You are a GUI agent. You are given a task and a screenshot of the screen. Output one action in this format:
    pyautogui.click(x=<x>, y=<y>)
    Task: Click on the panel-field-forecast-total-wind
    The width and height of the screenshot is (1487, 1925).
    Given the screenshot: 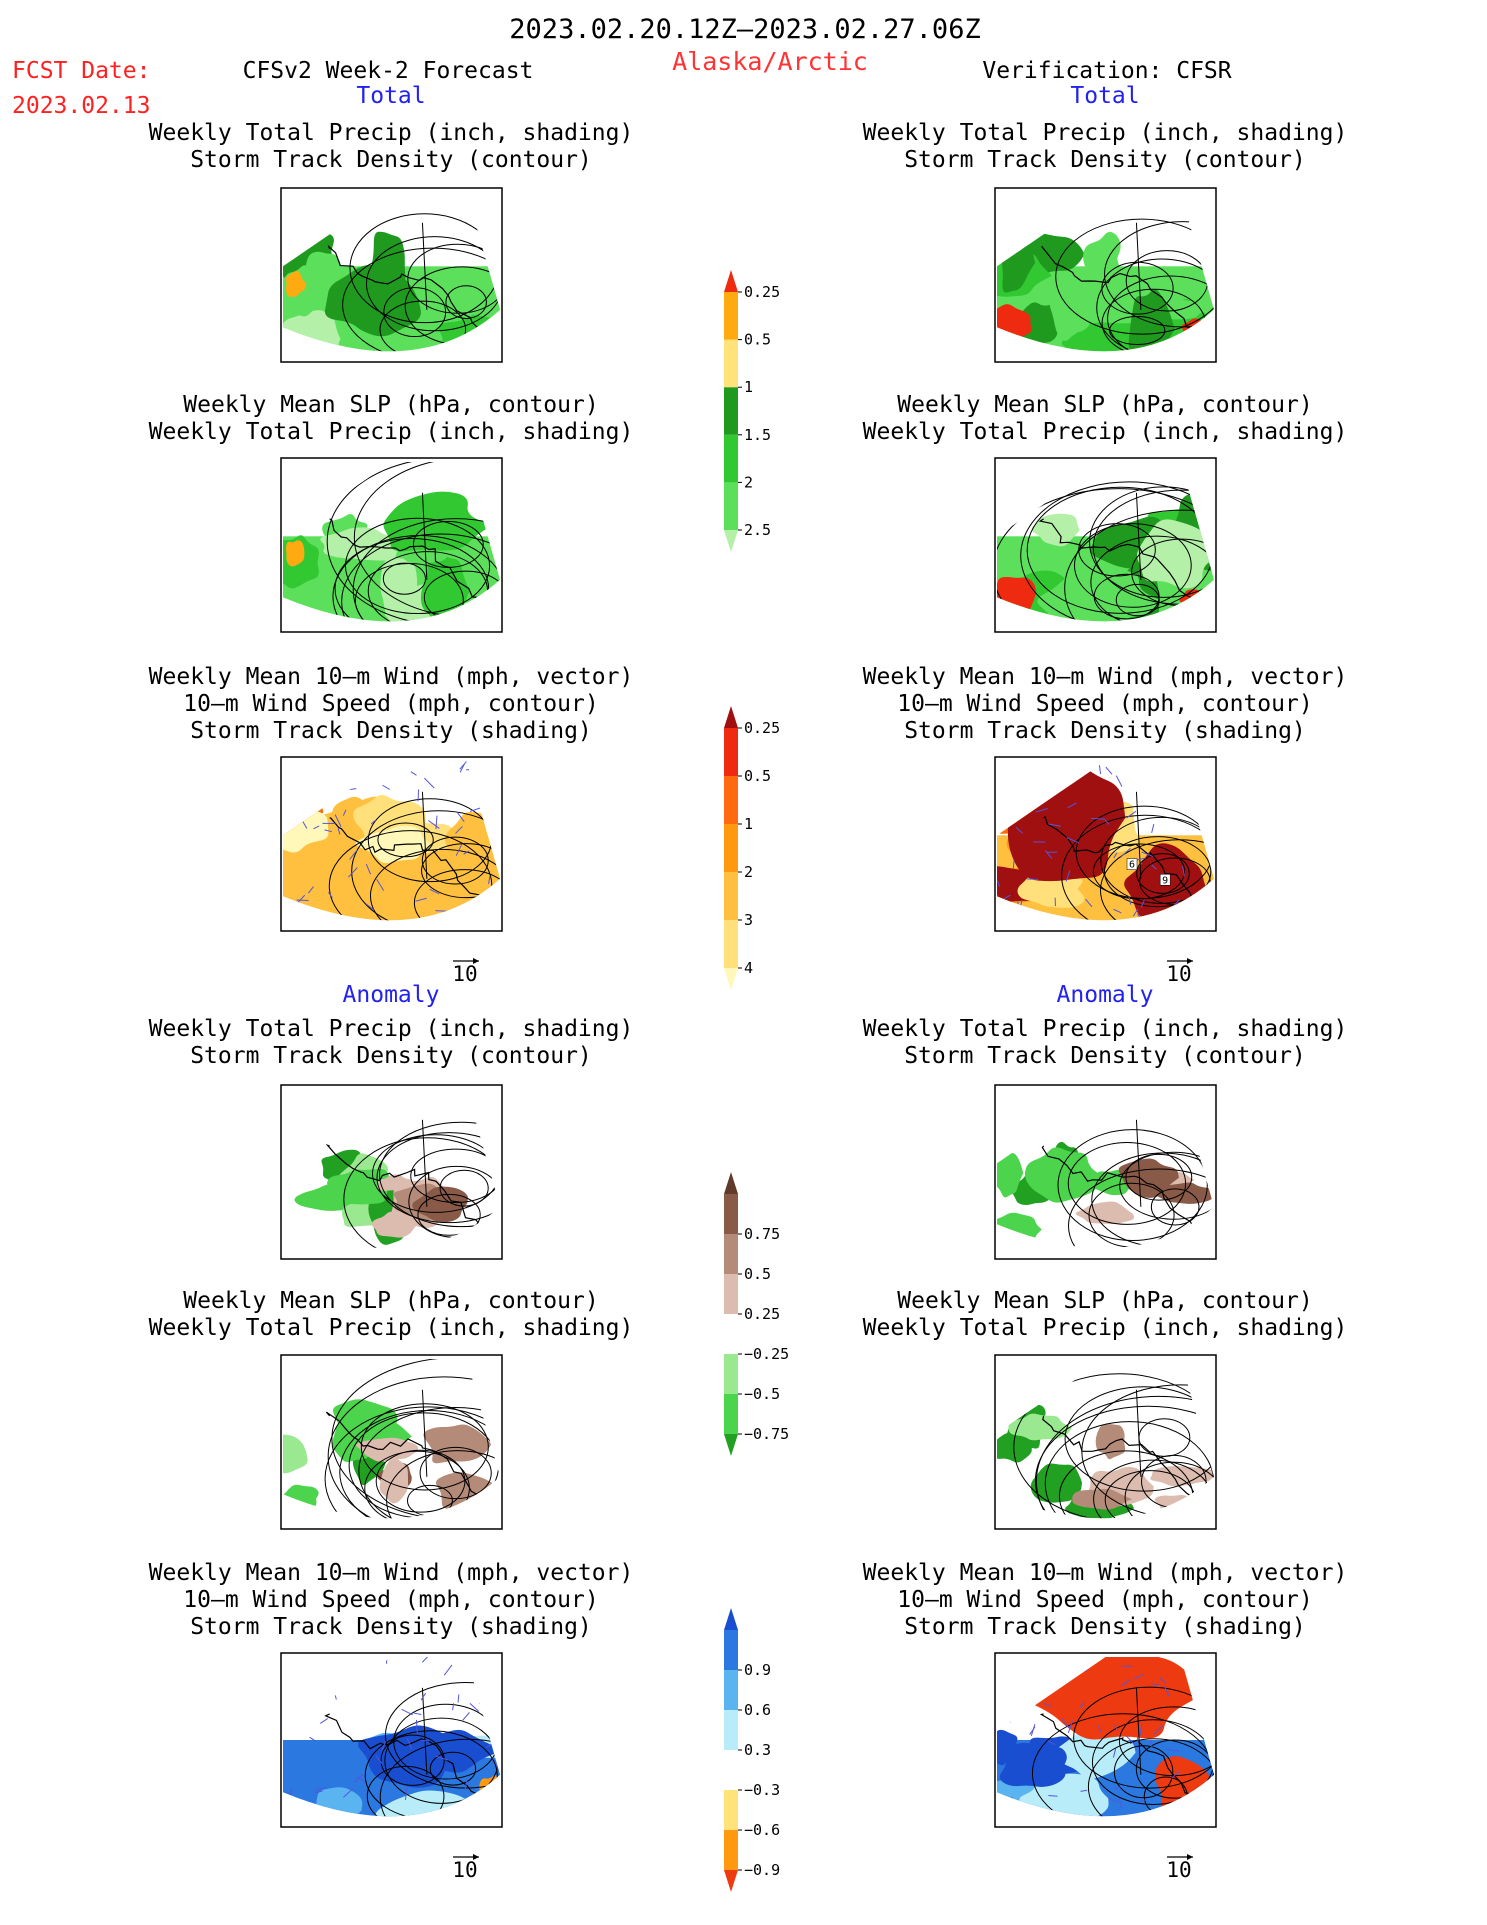 What is the action you would take?
    pyautogui.click(x=391, y=841)
    